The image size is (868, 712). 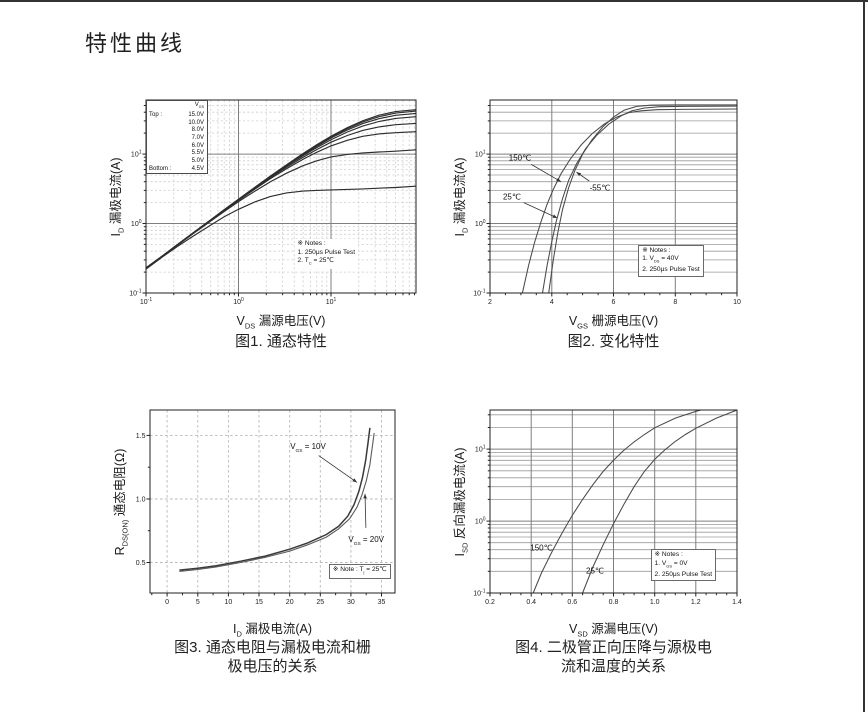 I want to click on figure-2-y-axis-label: ID 漏极电流(A), so click(x=461, y=196).